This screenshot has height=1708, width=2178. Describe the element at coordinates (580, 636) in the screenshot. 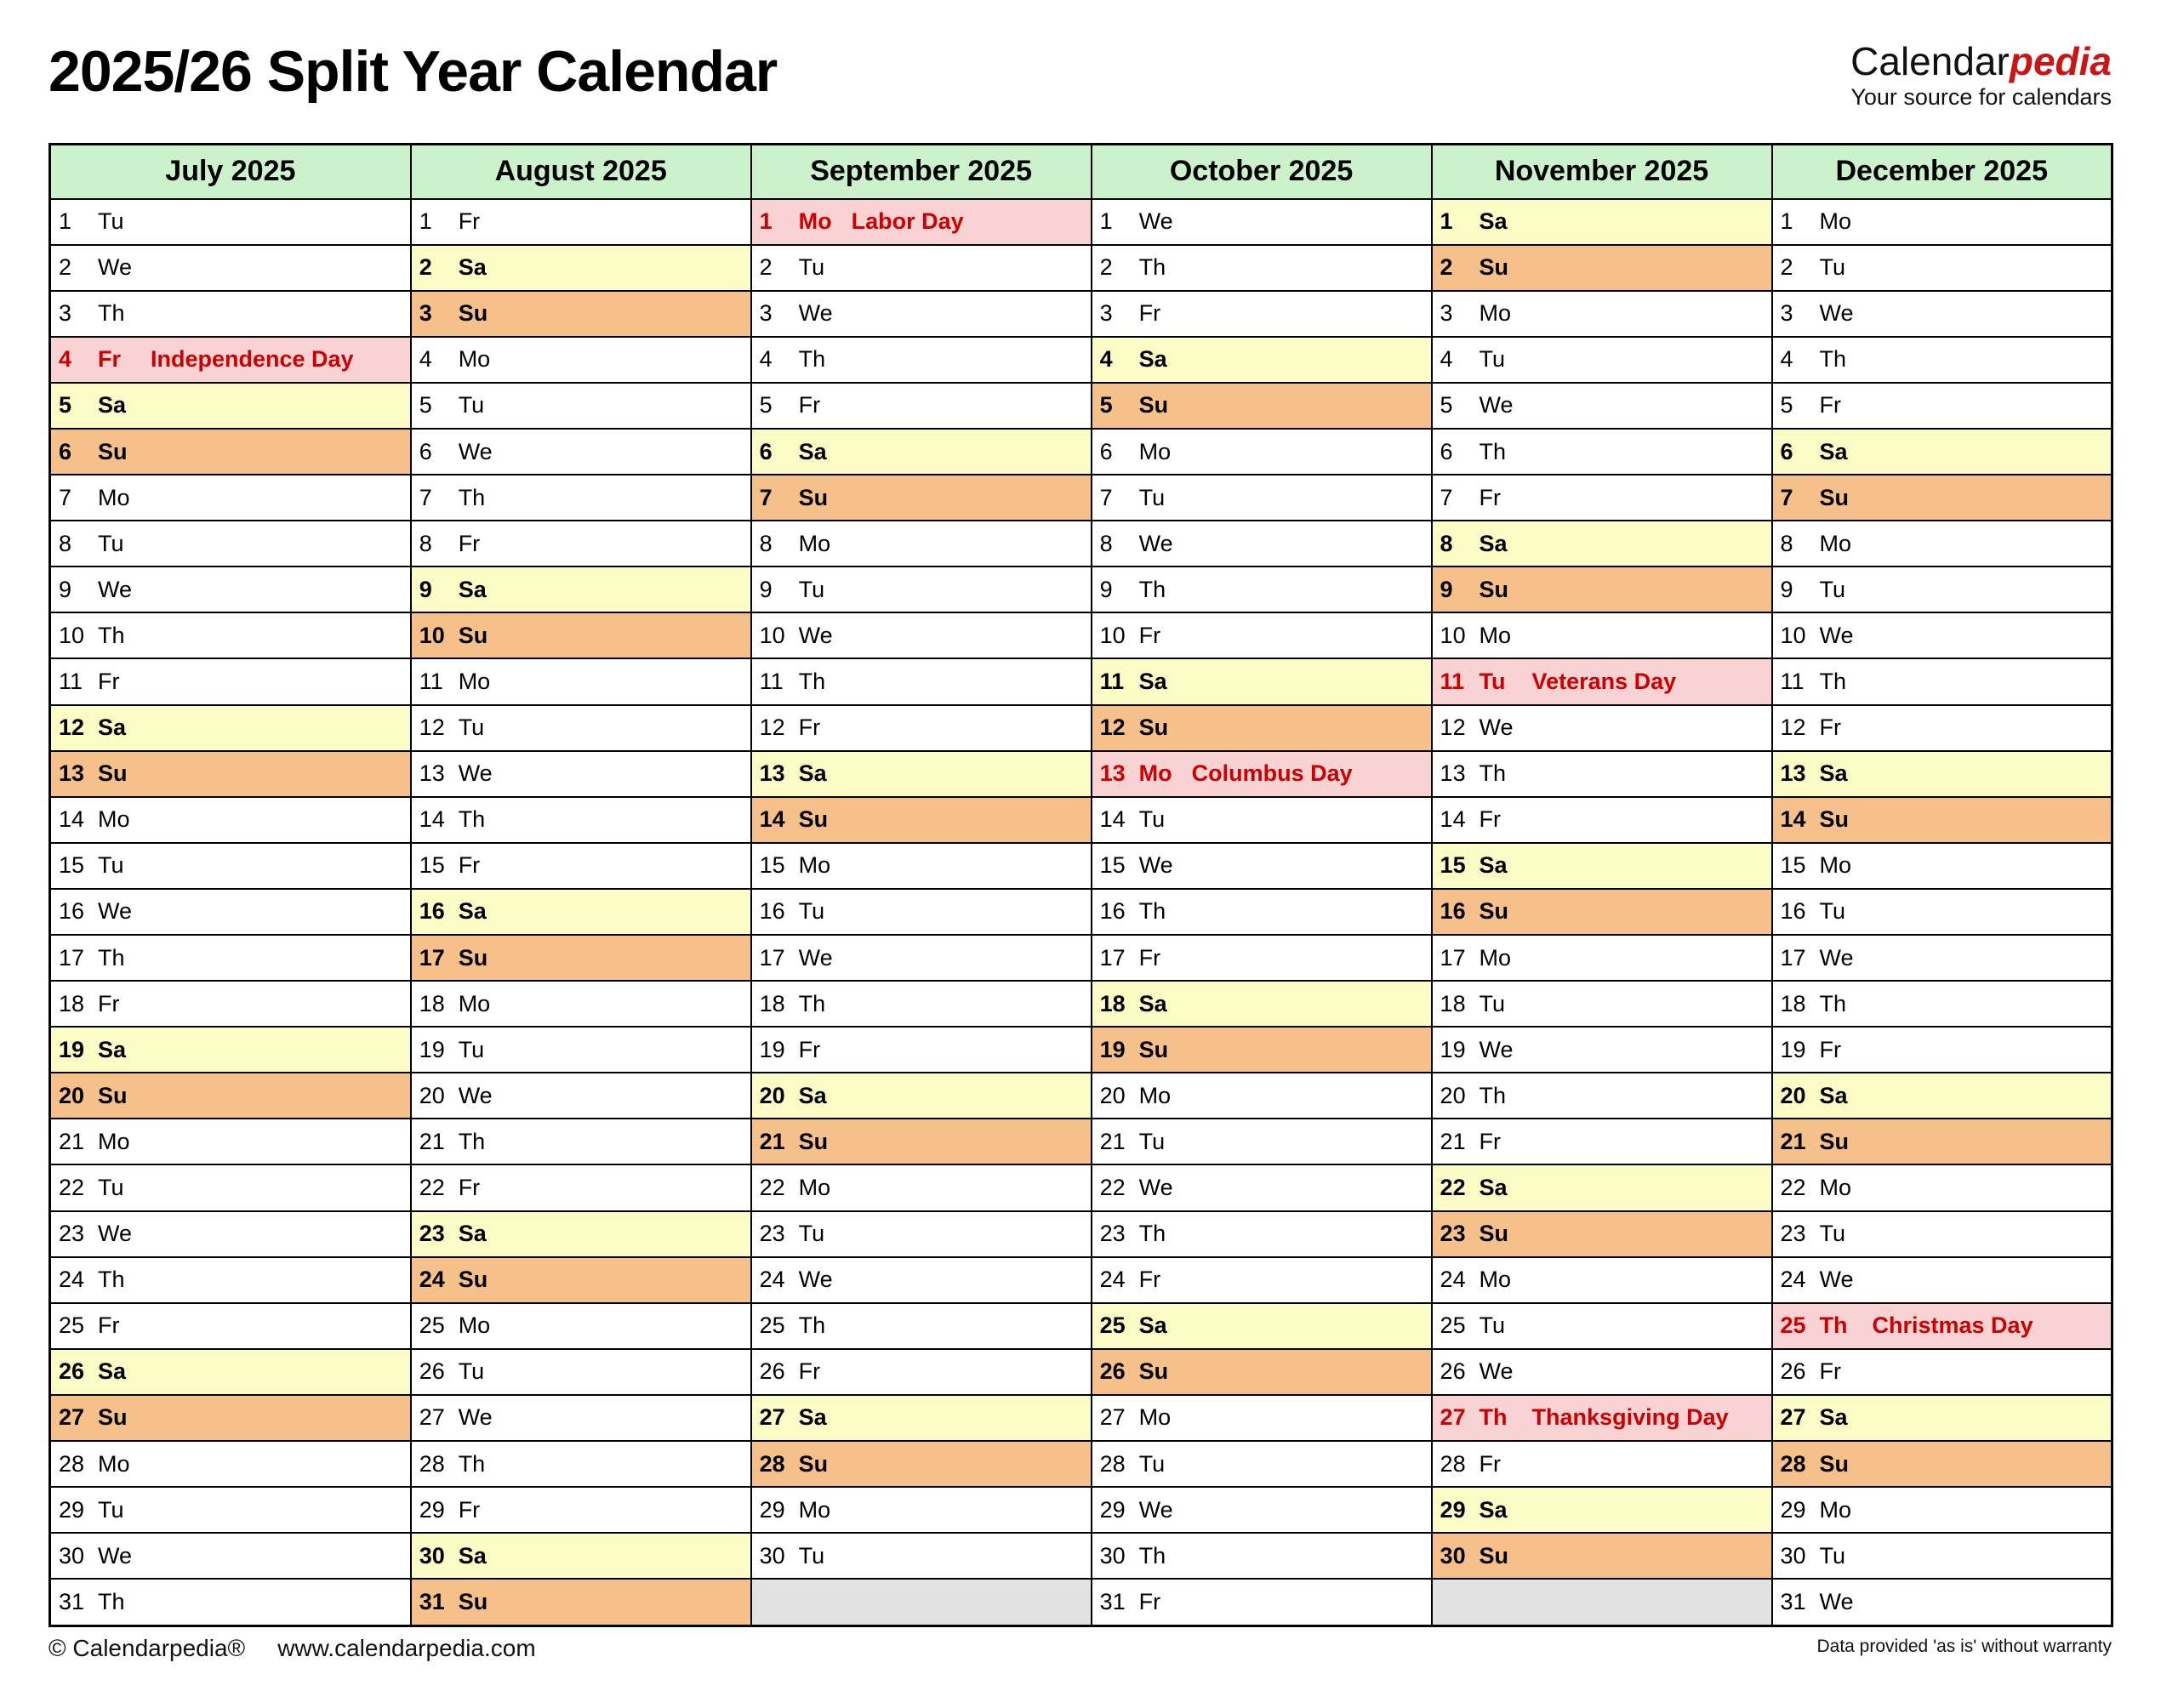

I see `day-cell: 10 Su` at that location.